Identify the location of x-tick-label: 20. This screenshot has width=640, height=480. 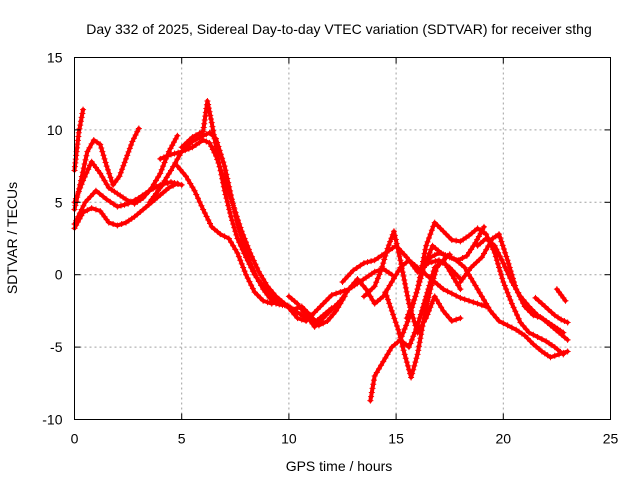
(504, 439).